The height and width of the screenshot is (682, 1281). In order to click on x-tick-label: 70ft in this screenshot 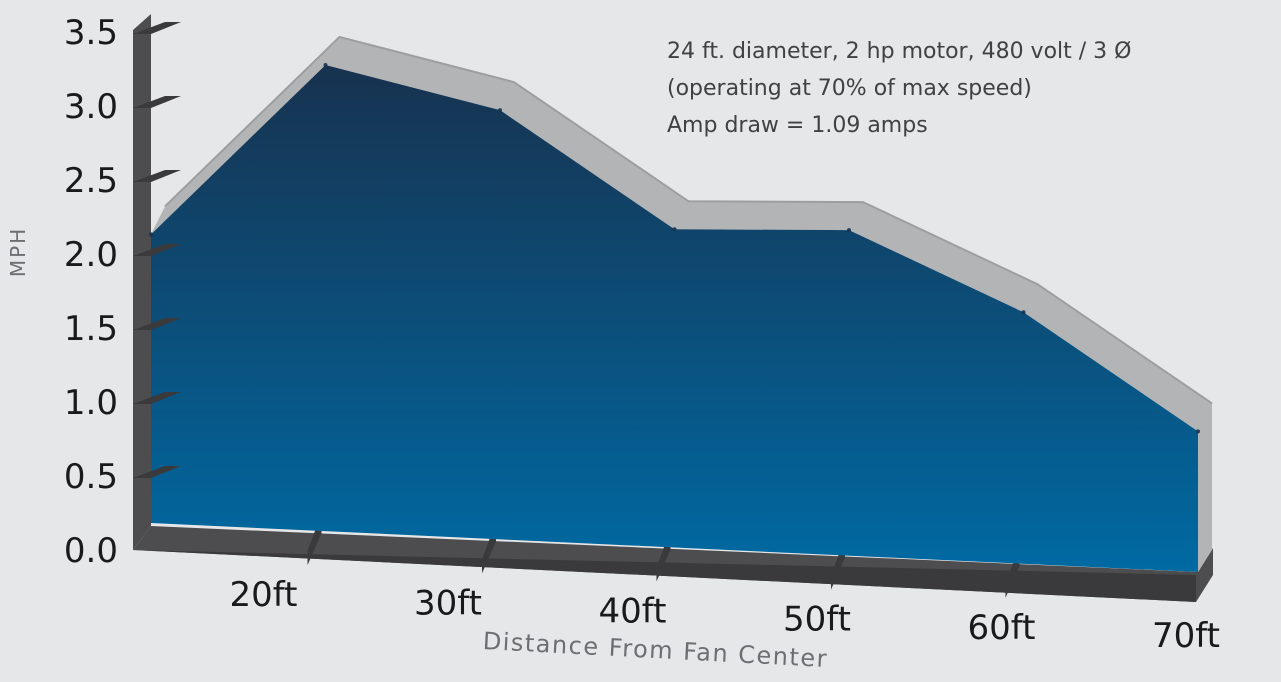, I will do `click(1186, 636)`.